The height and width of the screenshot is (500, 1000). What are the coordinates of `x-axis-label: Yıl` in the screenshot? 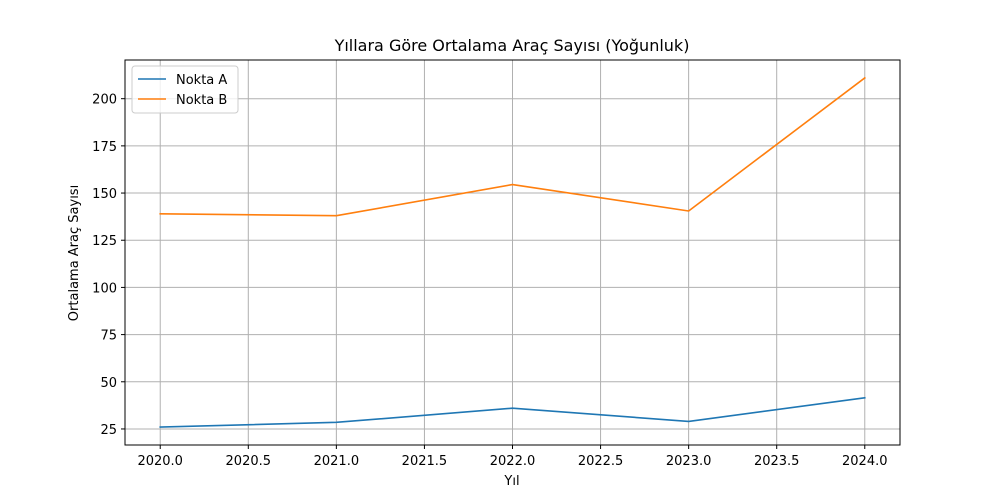 It's located at (511, 481).